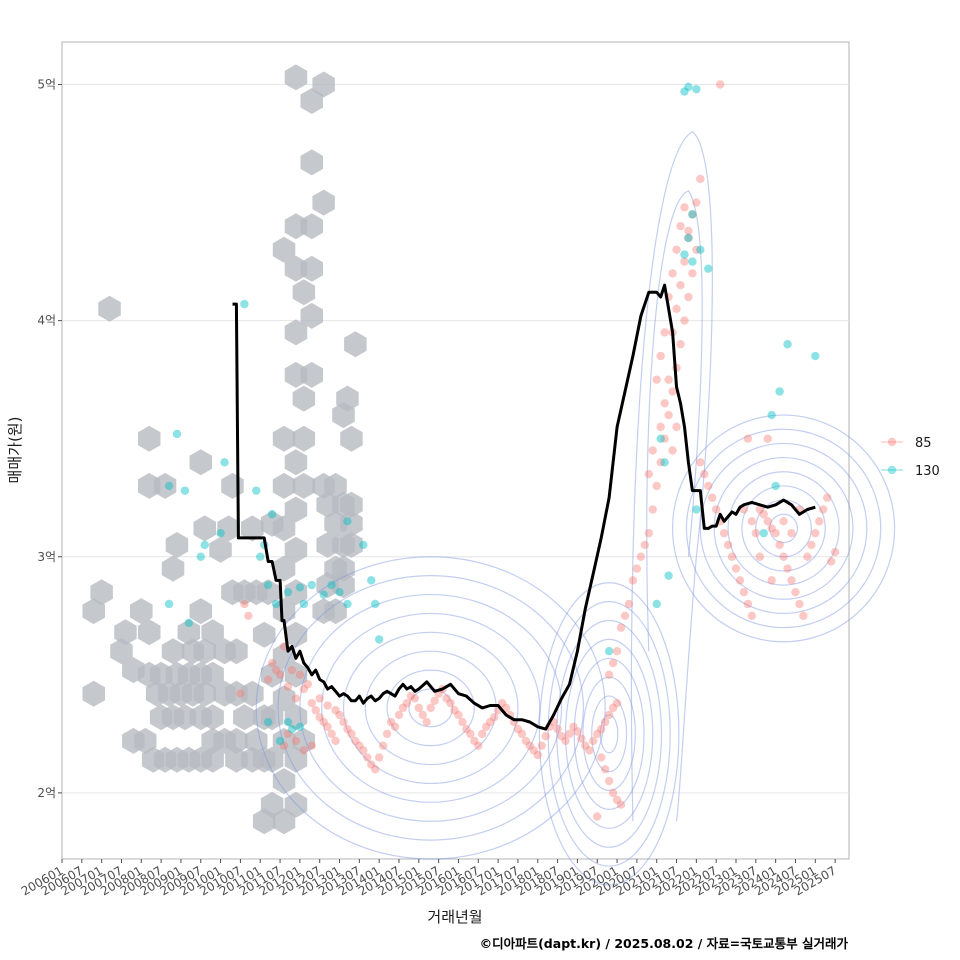 The height and width of the screenshot is (960, 960). What do you see at coordinates (923, 443) in the screenshot?
I see `legend-label: 85` at bounding box center [923, 443].